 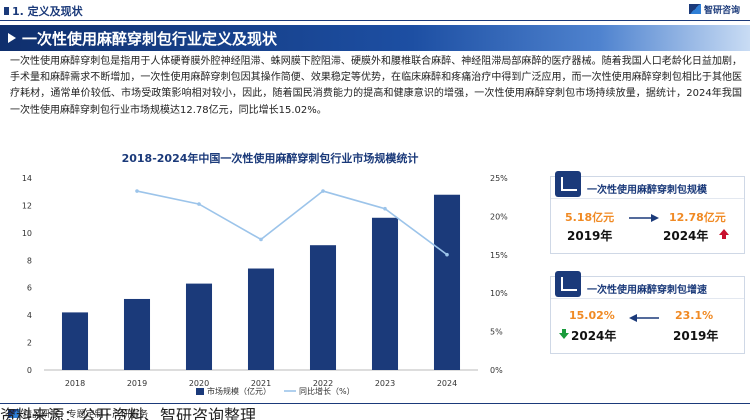 I want to click on play-triangle-icon, so click(x=12, y=38).